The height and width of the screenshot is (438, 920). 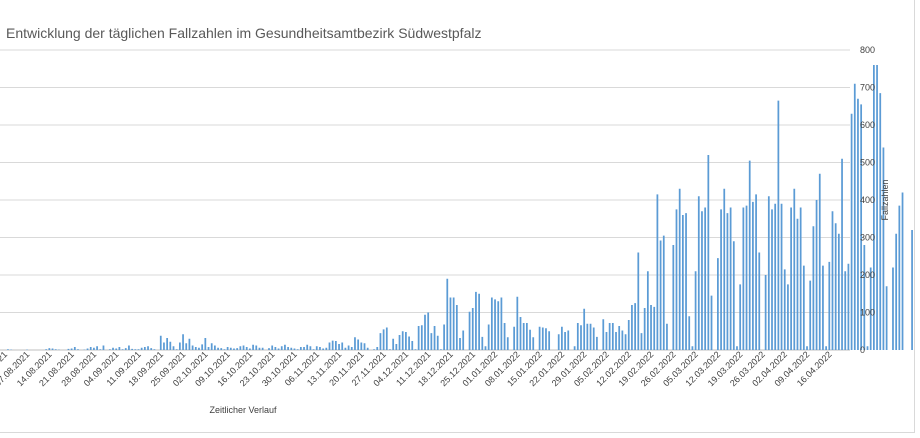 I want to click on y-tick-label: 100, so click(x=867, y=313).